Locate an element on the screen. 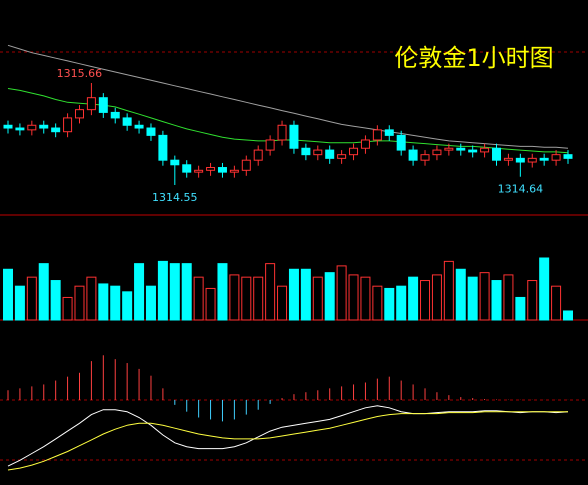 The height and width of the screenshot is (485, 588). low-label: 1314.64 is located at coordinates (521, 189).